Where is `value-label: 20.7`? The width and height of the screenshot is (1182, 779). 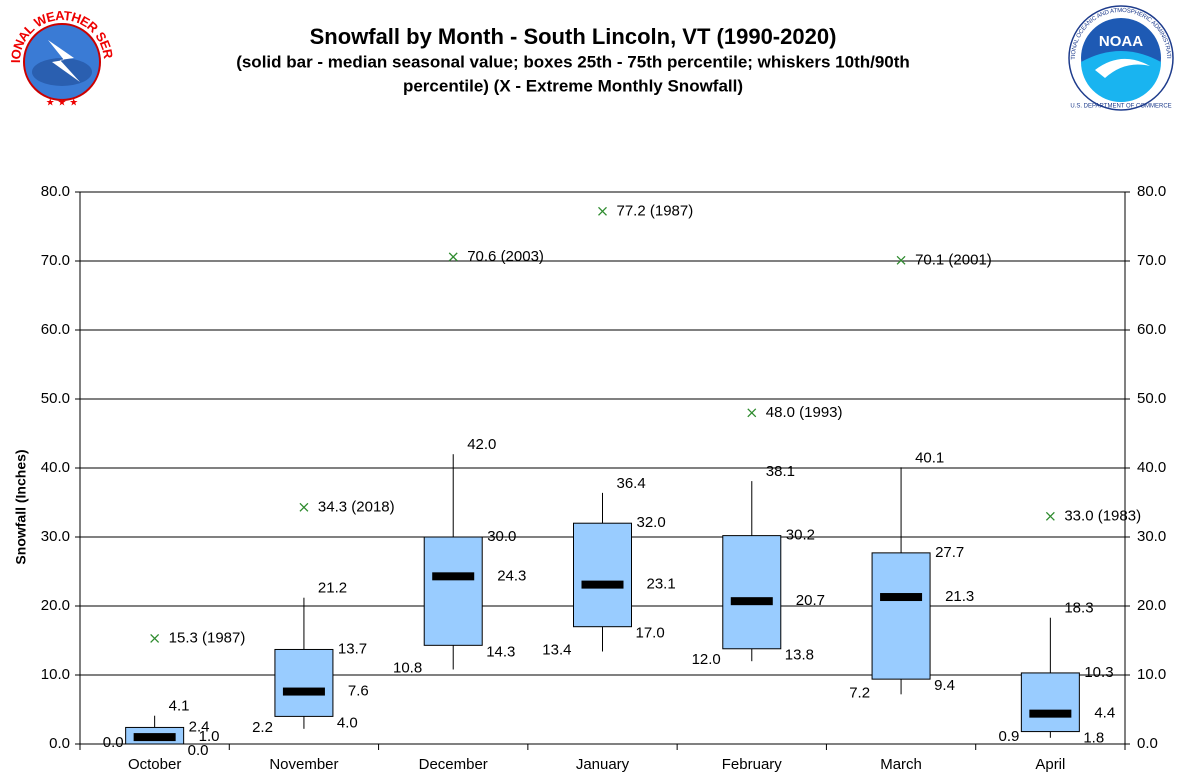 value-label: 20.7 is located at coordinates (810, 600).